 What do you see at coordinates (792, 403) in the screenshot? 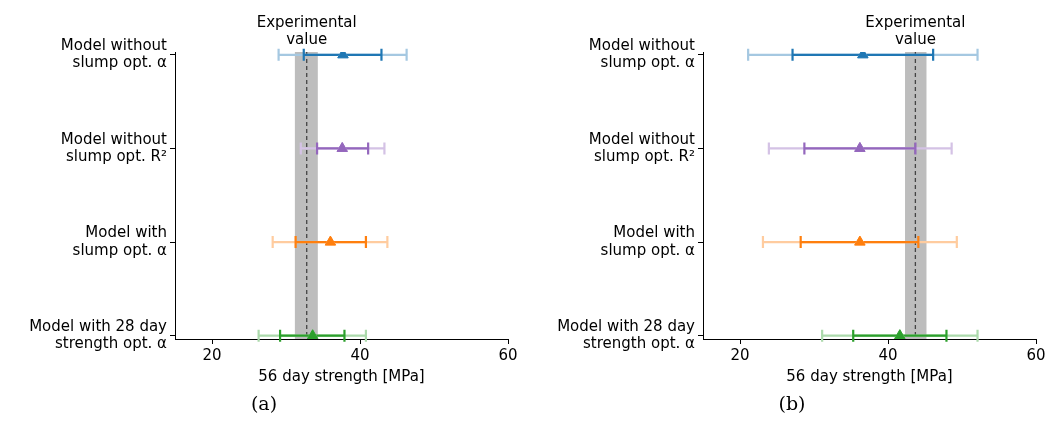
I see `text: (b)` at bounding box center [792, 403].